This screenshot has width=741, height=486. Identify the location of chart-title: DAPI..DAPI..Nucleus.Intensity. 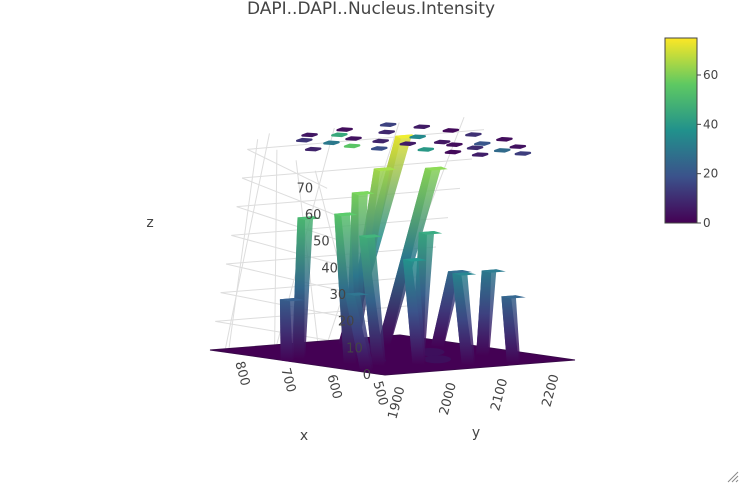
(371, 9).